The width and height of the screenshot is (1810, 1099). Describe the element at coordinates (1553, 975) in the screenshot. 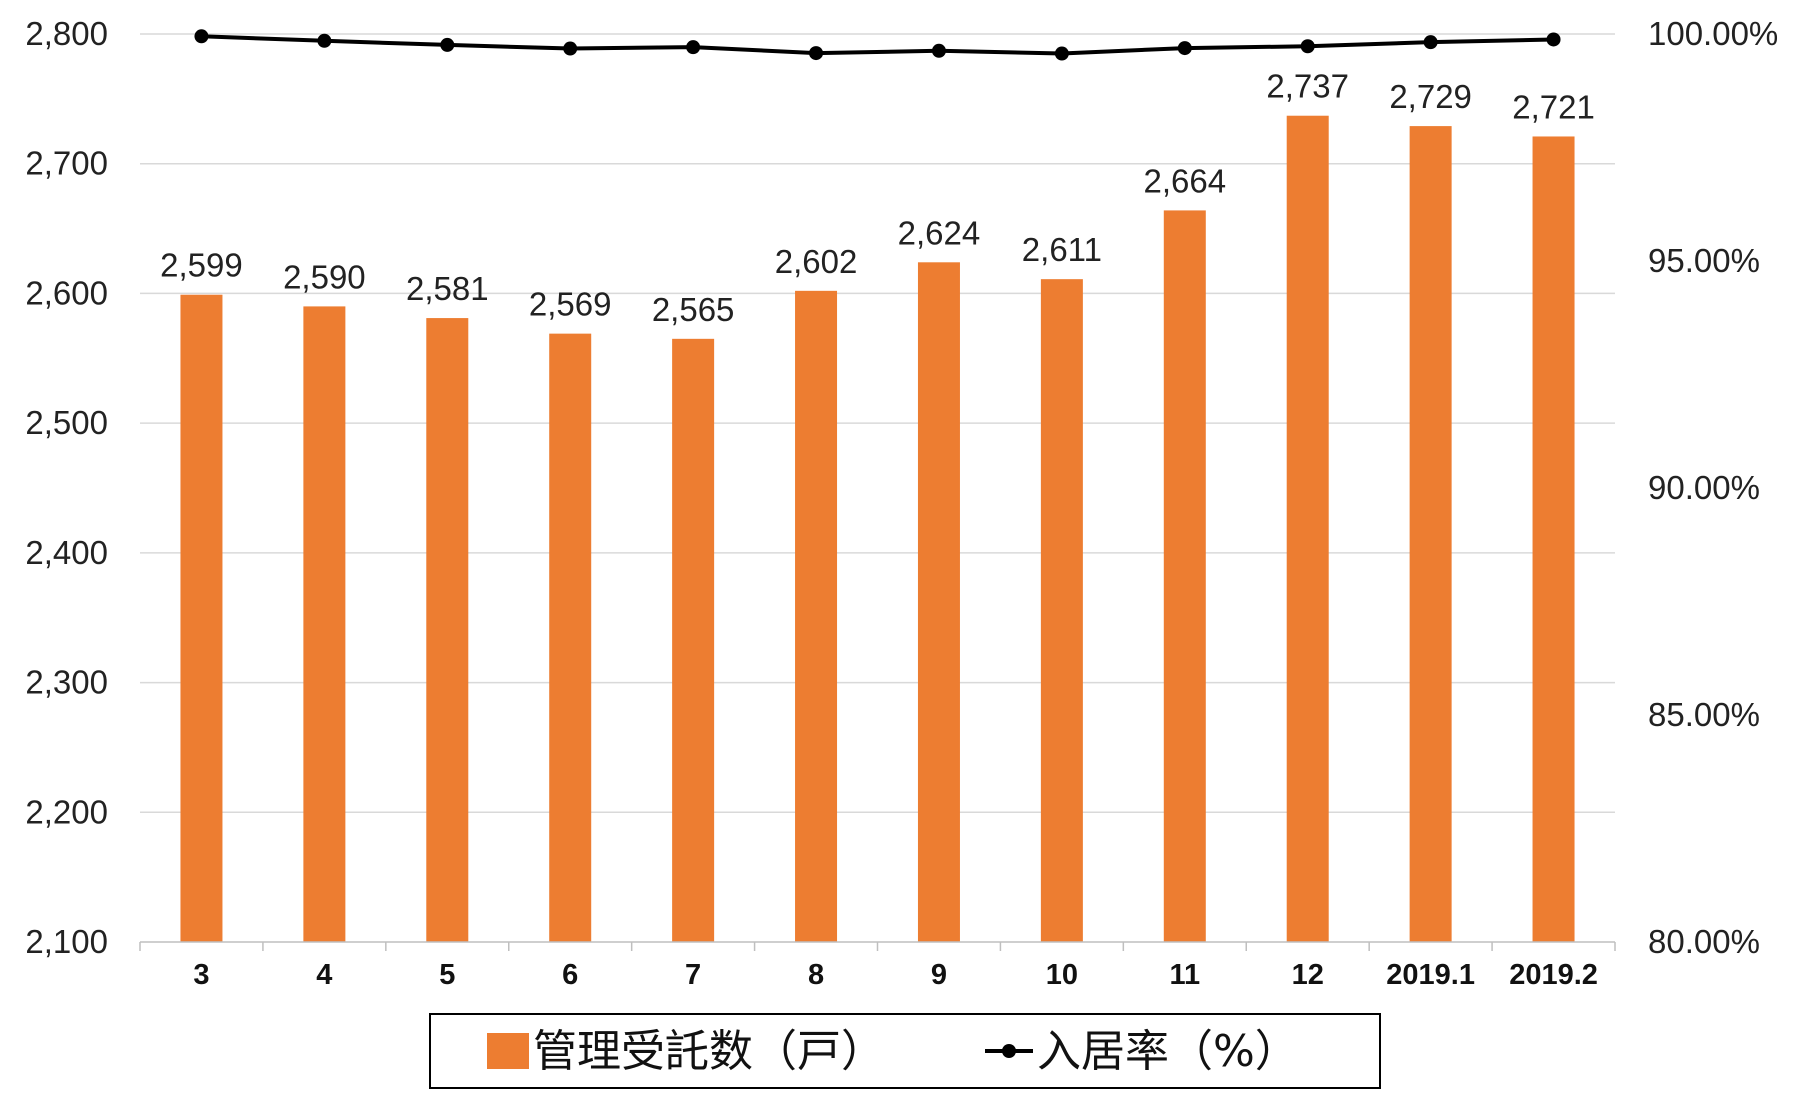

I see `x-tick-label: 2019.2` at that location.